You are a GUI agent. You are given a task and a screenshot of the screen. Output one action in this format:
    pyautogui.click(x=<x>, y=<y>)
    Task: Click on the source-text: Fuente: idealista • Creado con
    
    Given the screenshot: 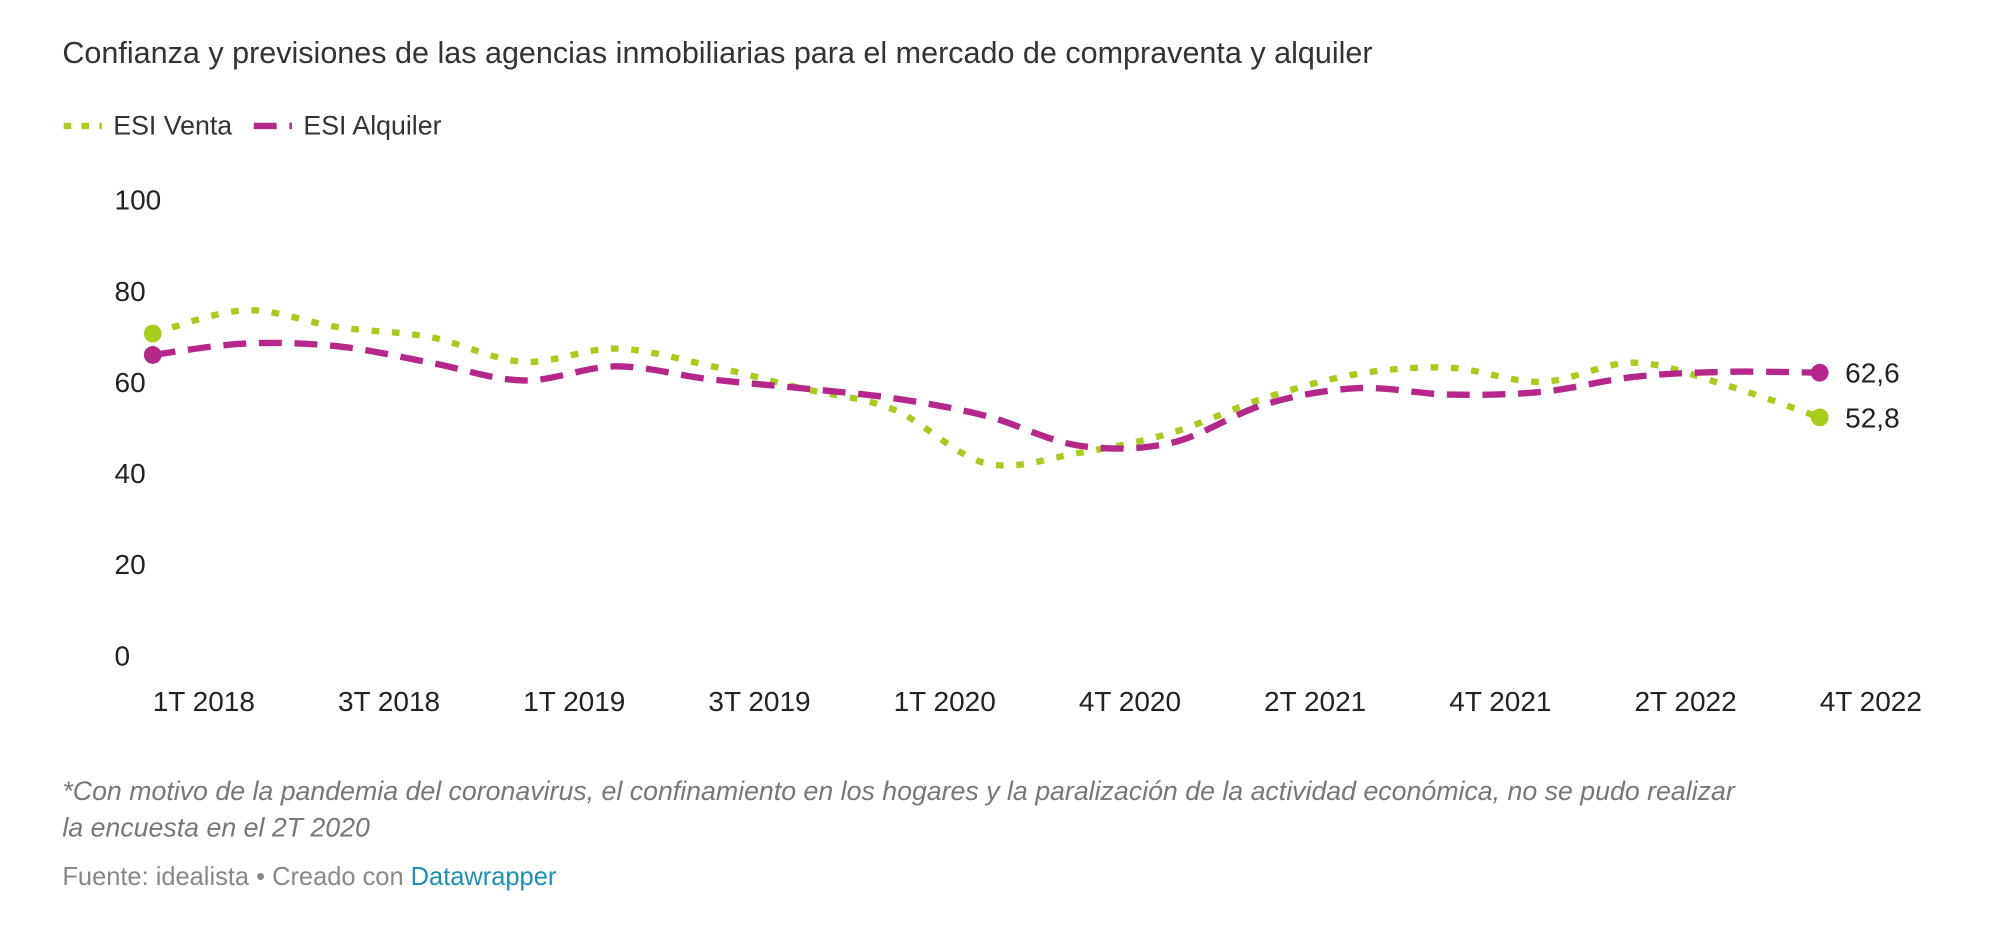 What is the action you would take?
    pyautogui.click(x=232, y=877)
    